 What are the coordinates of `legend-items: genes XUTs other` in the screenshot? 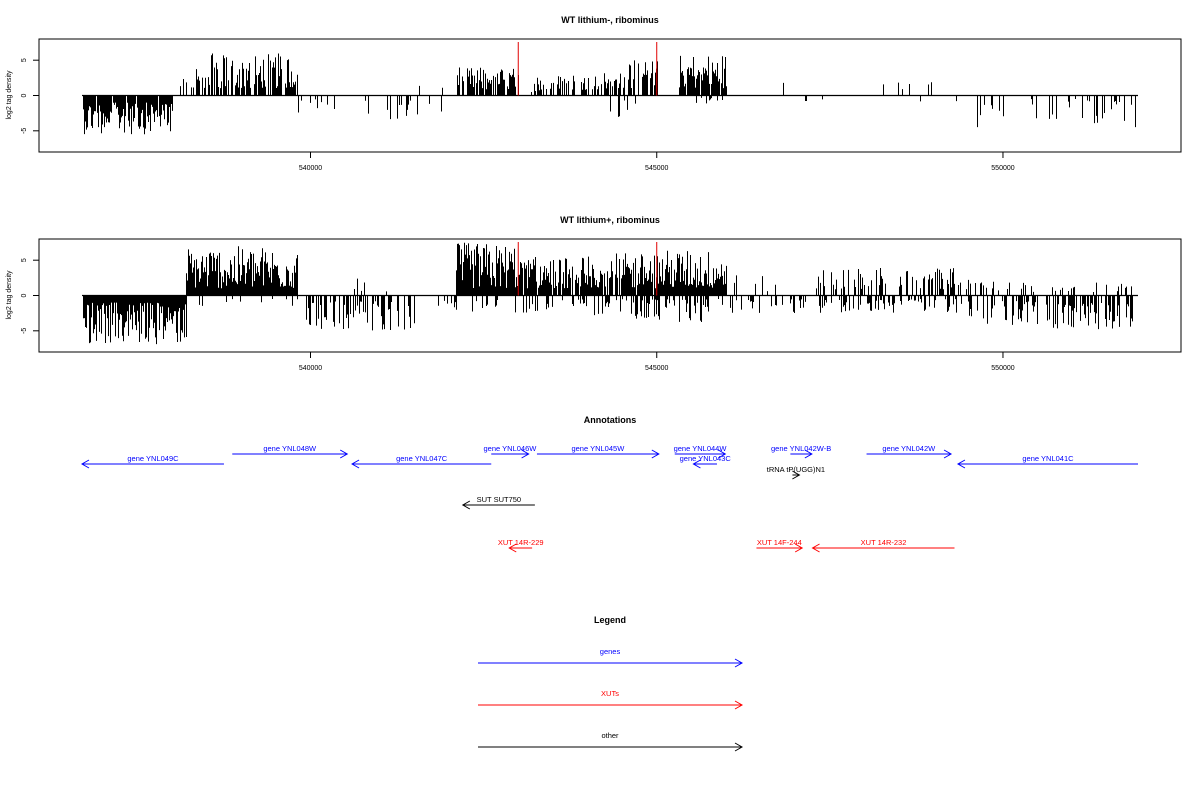 It's located at (611, 699).